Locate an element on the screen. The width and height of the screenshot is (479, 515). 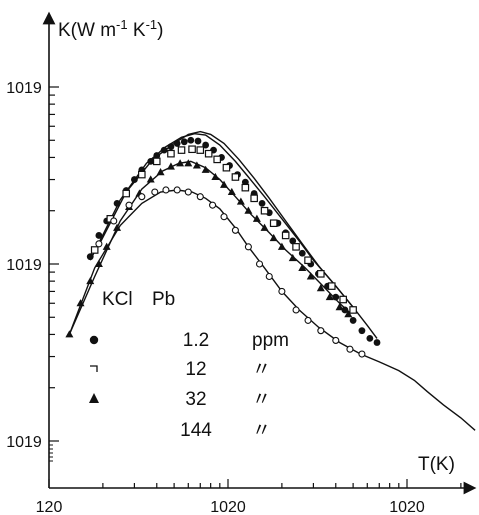
2: 1020 is located at coordinates (407, 507).